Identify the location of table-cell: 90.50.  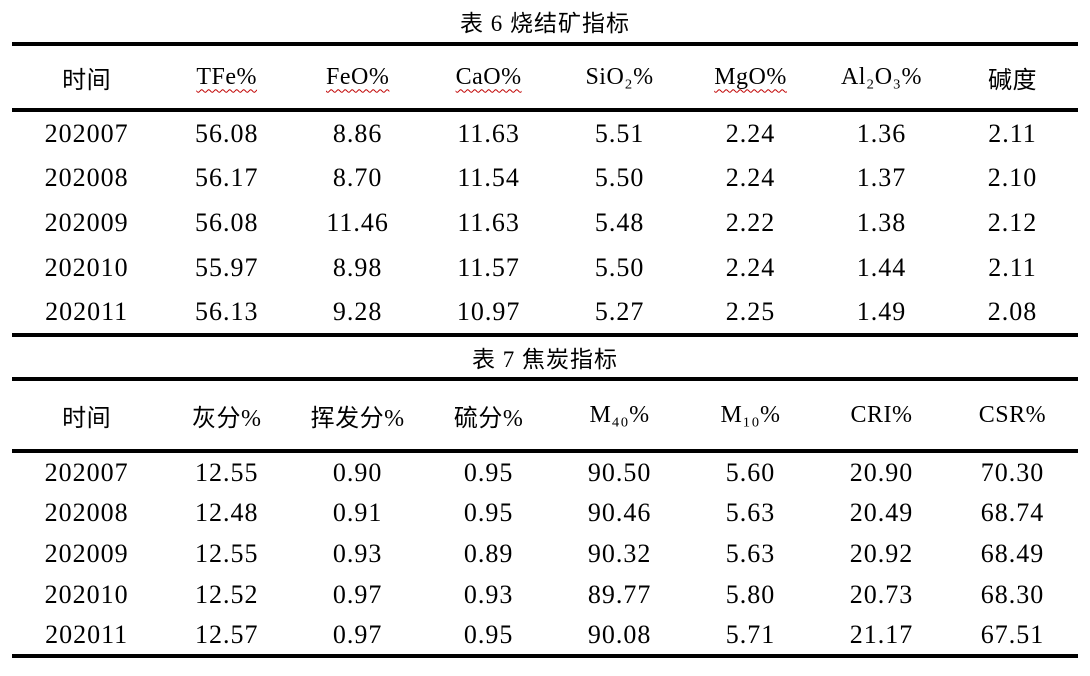
(619, 472).